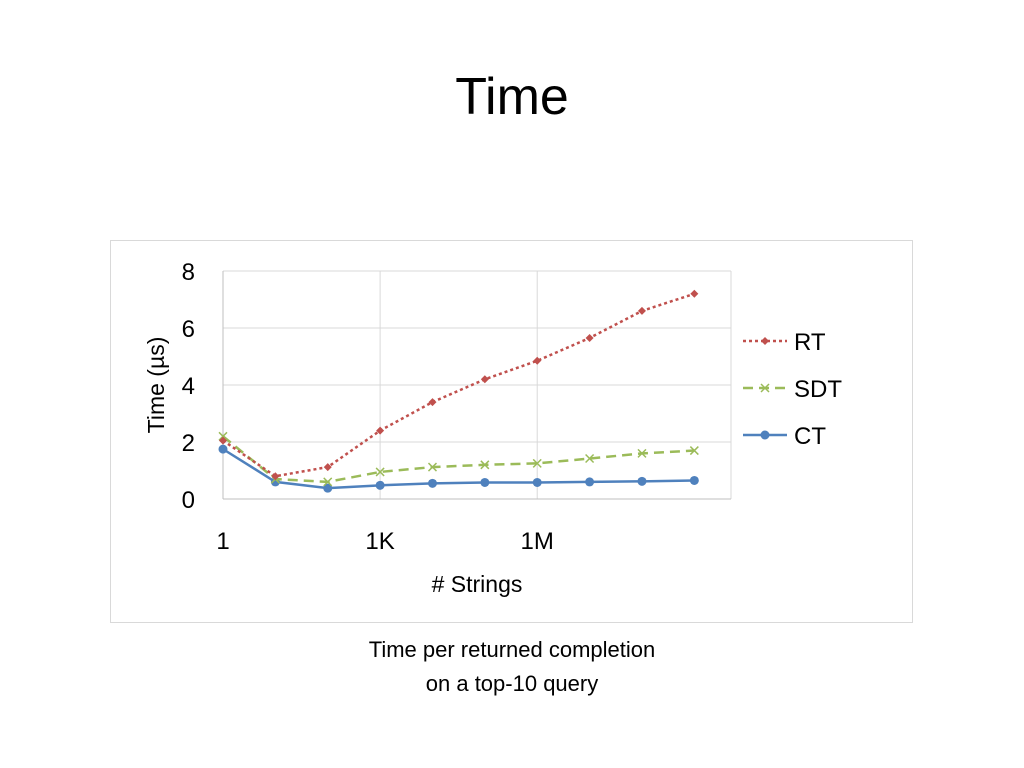 The image size is (1024, 768). What do you see at coordinates (512, 649) in the screenshot?
I see `caption-line-1: Time per returned completion` at bounding box center [512, 649].